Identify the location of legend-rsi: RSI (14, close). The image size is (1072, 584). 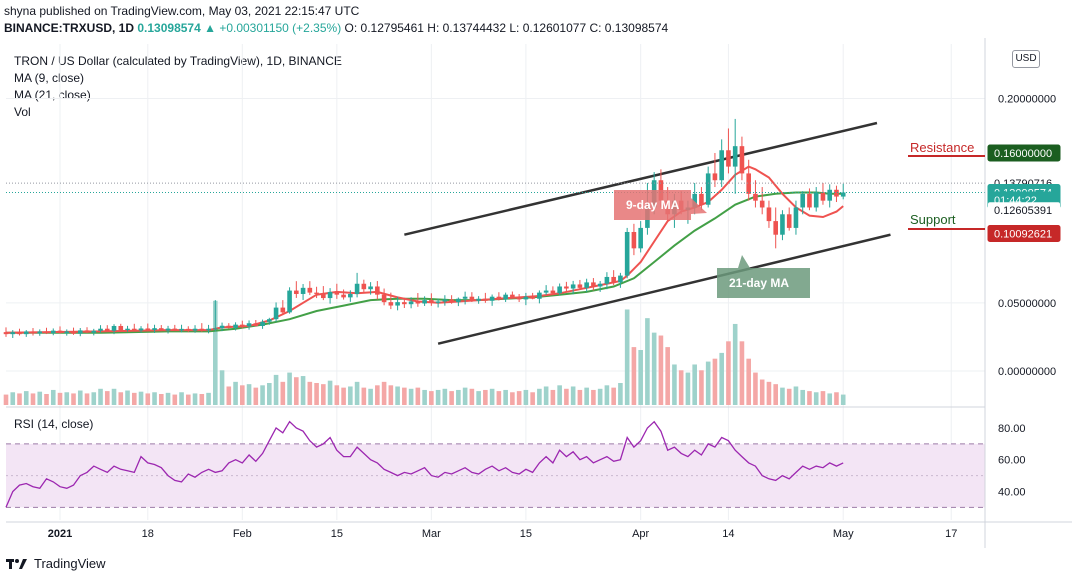
(54, 424).